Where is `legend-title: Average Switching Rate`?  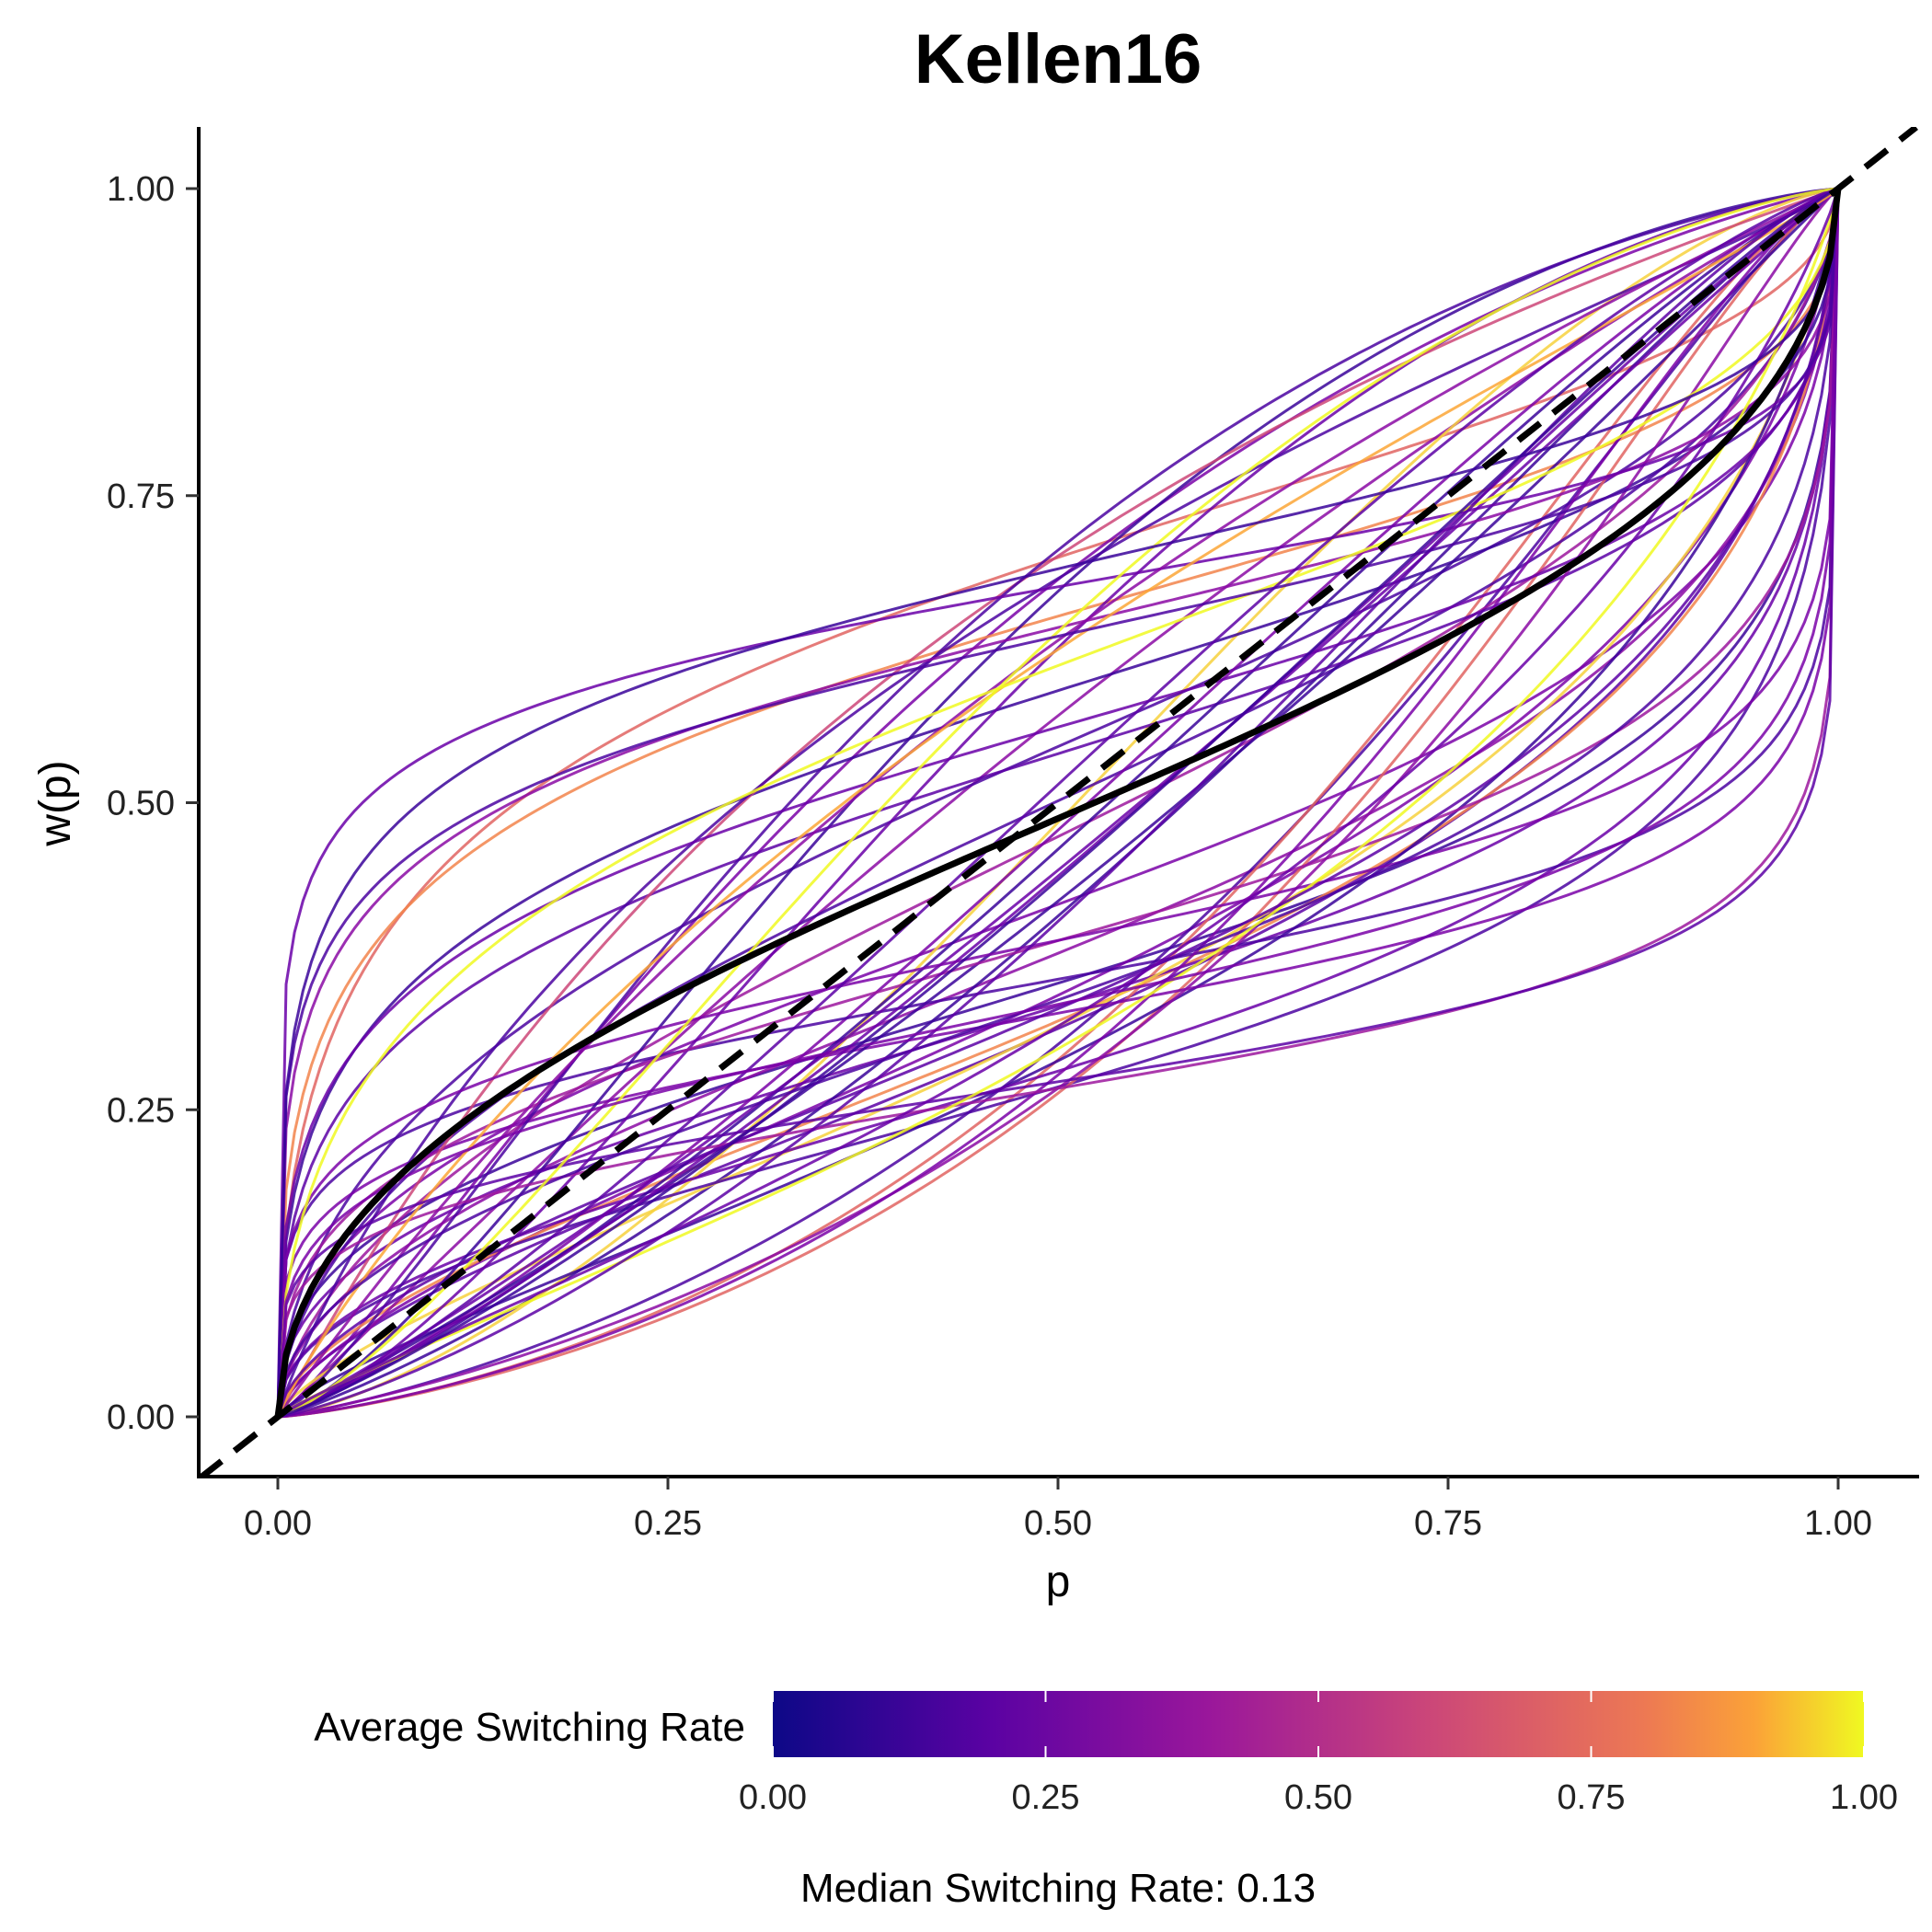 legend-title: Average Switching Rate is located at coordinates (529, 1727).